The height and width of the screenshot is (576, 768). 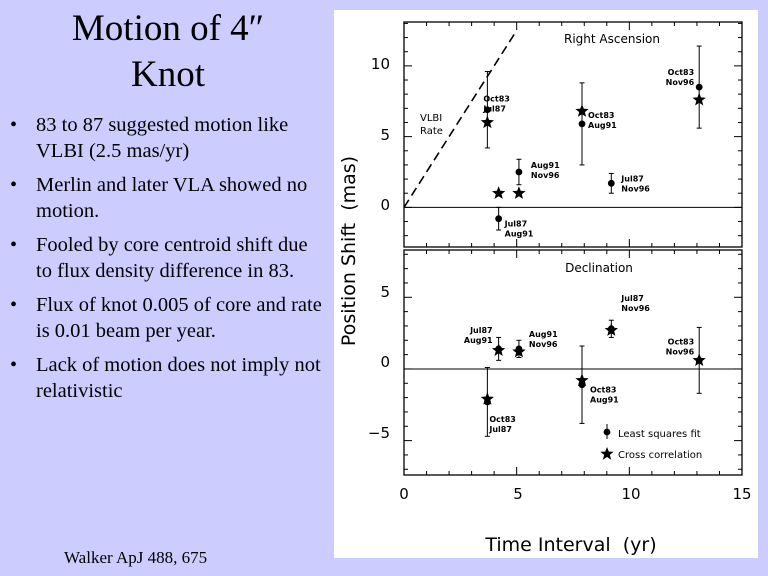 I want to click on legend-label-least-squares: Least squares fit, so click(x=659, y=434).